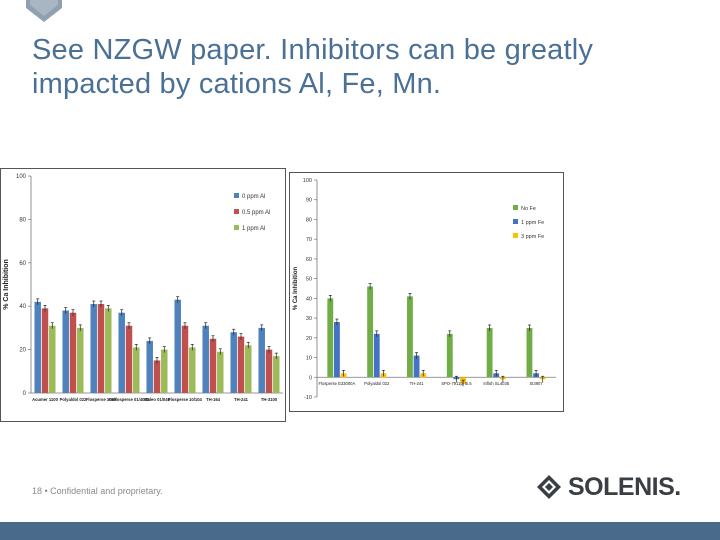  What do you see at coordinates (308, 398) in the screenshot?
I see `y-tick-label: -10` at bounding box center [308, 398].